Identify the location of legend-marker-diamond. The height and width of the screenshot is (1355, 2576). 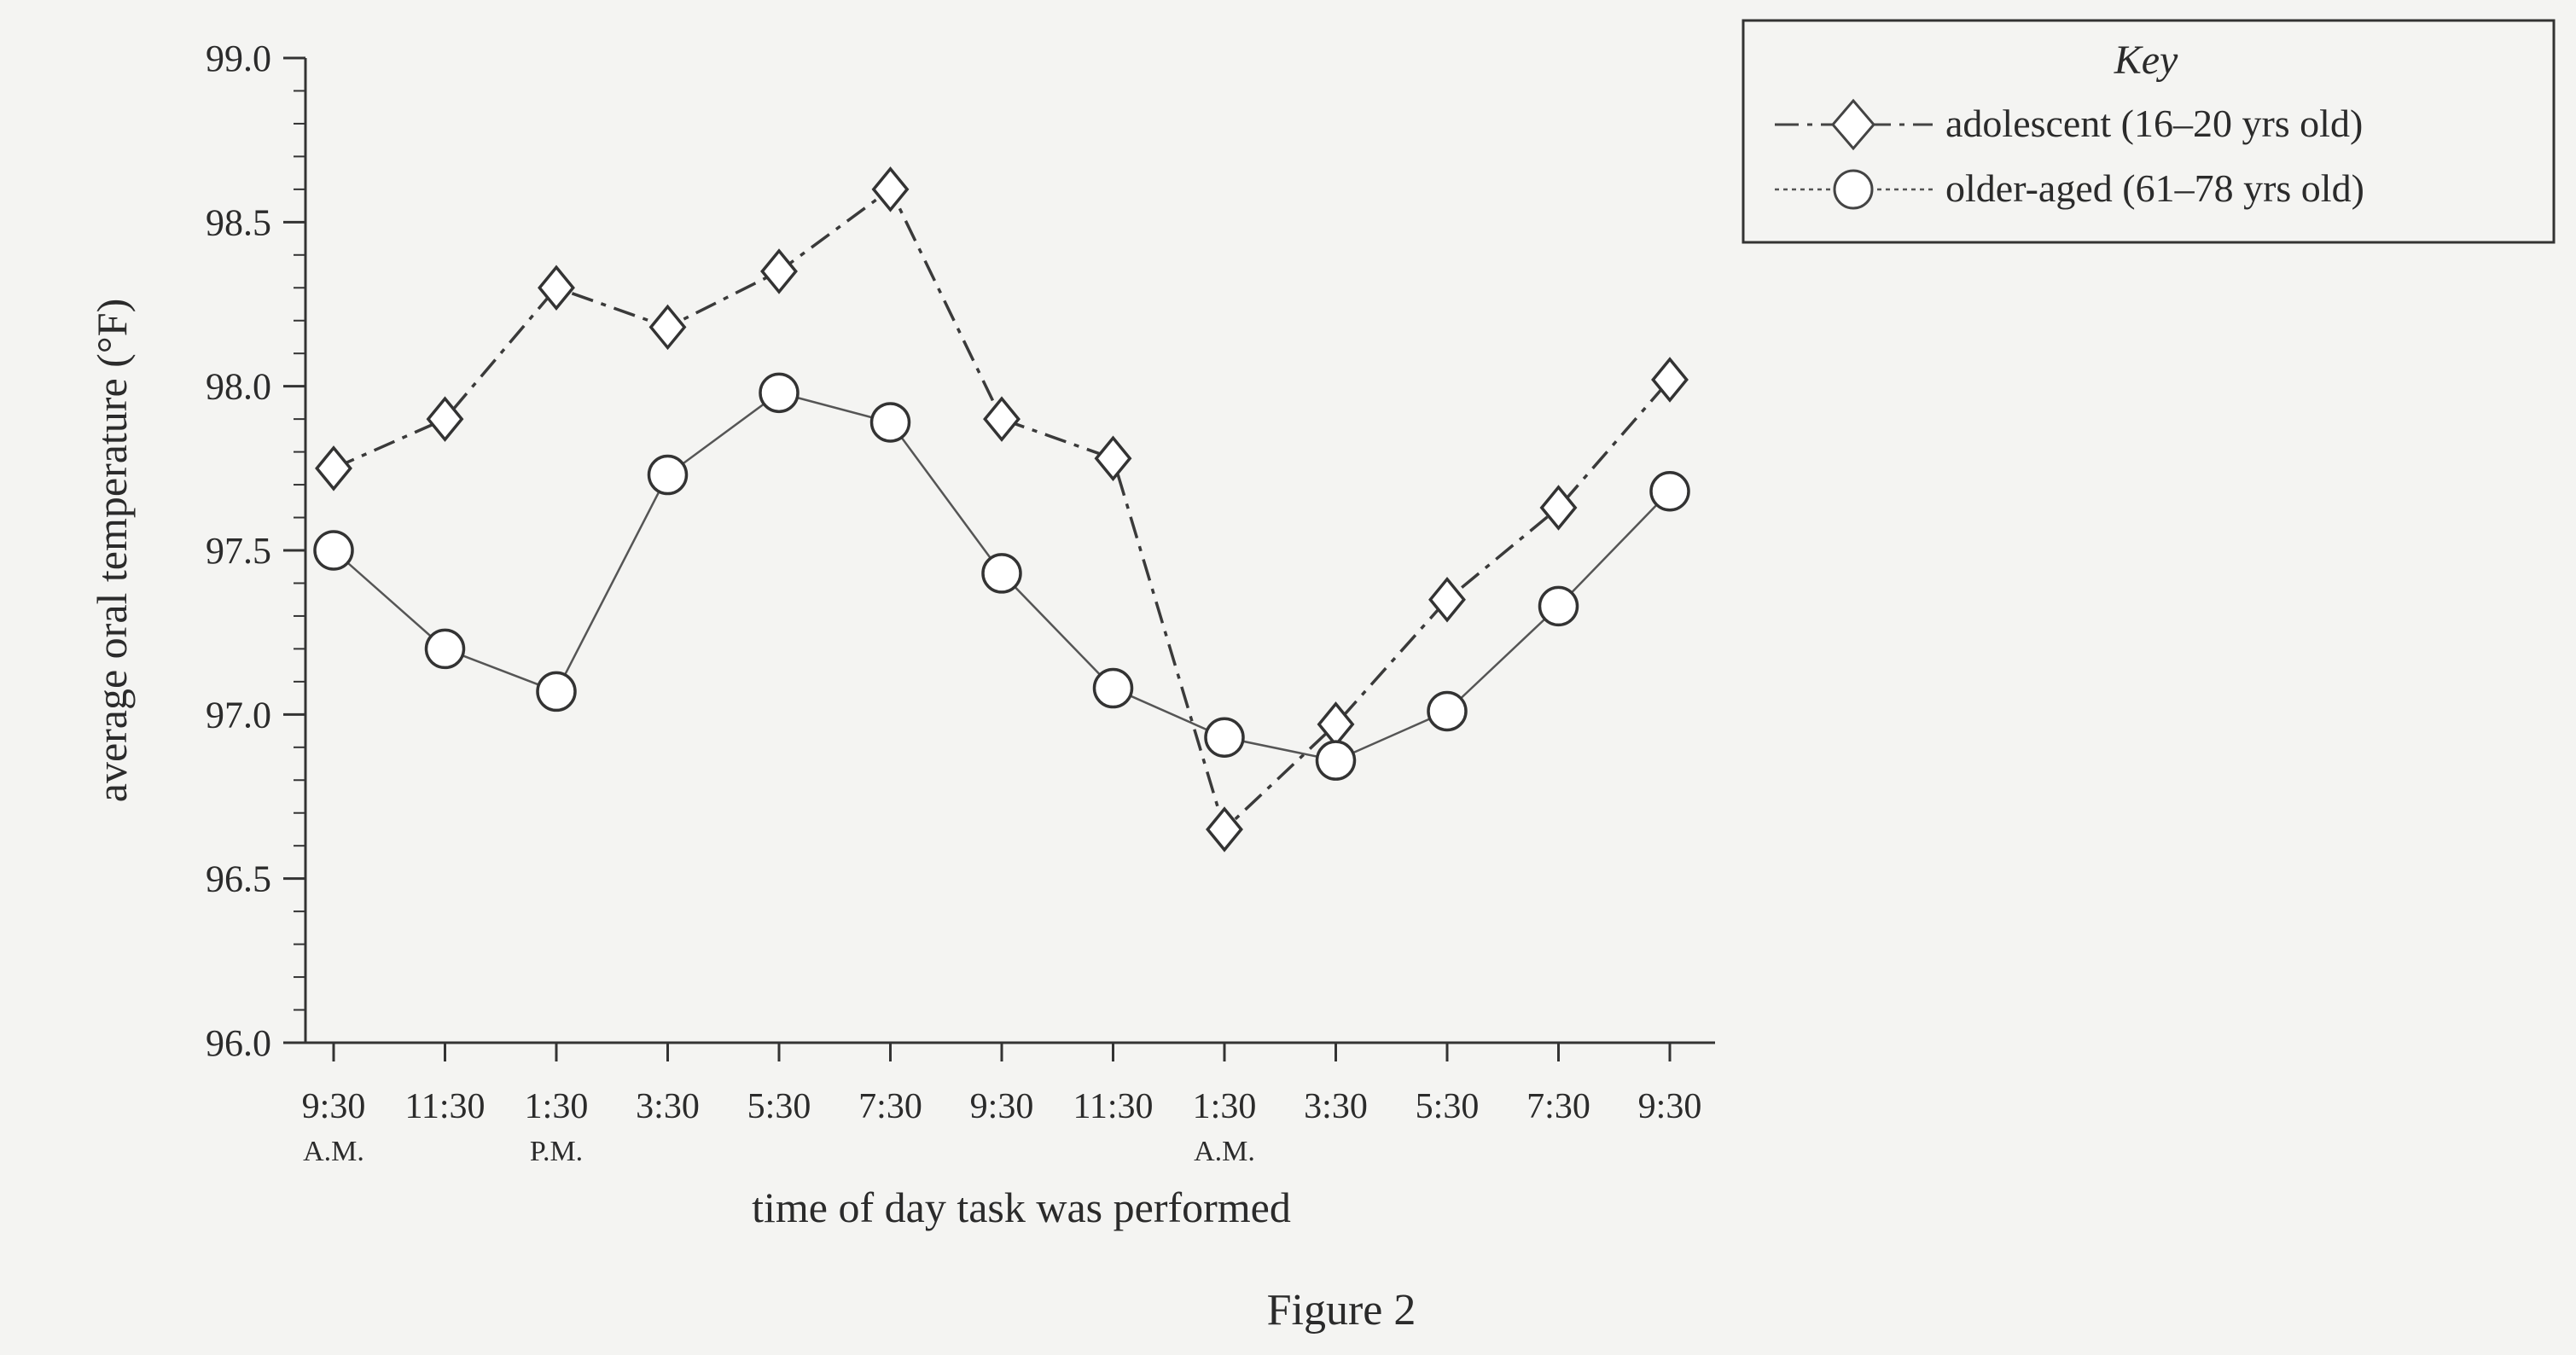
(1853, 124).